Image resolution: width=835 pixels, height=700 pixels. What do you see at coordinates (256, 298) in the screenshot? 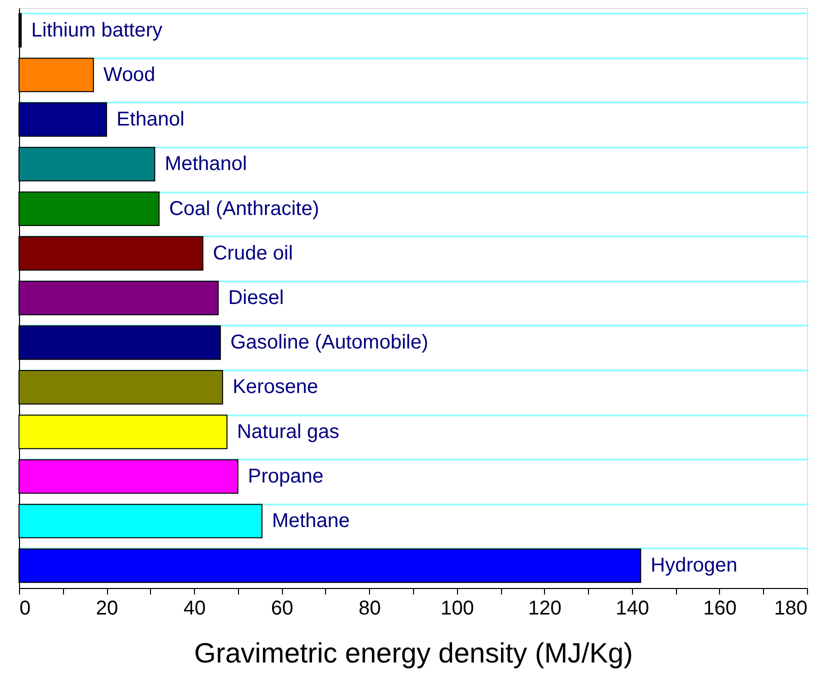
I see `y-tick-label: Diesel` at bounding box center [256, 298].